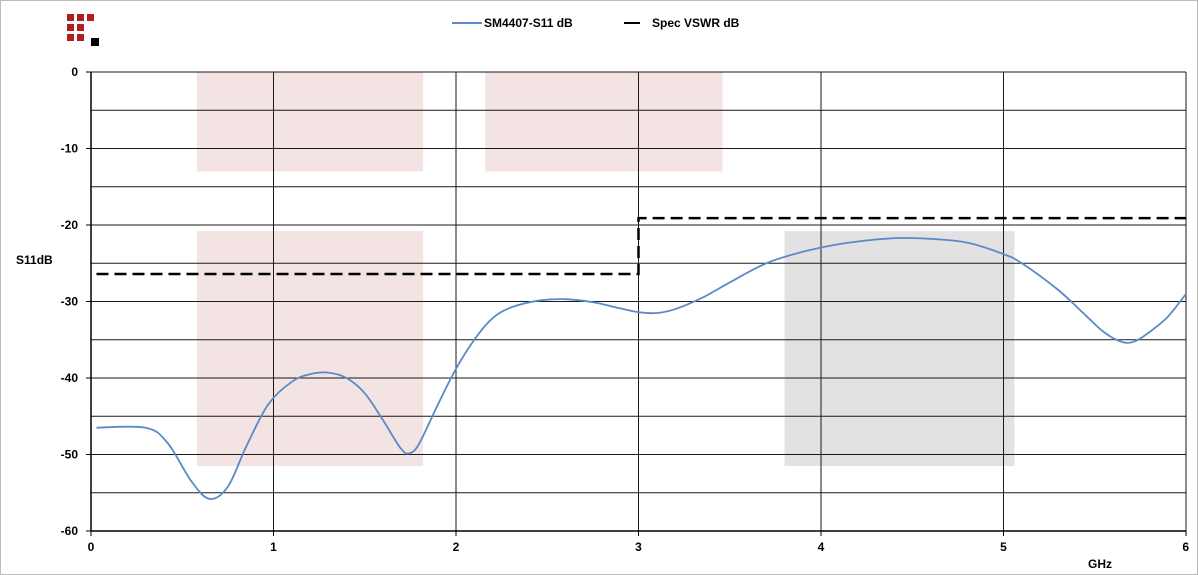 This screenshot has height=575, width=1198. Describe the element at coordinates (91, 547) in the screenshot. I see `x-tick-label: 0` at that location.